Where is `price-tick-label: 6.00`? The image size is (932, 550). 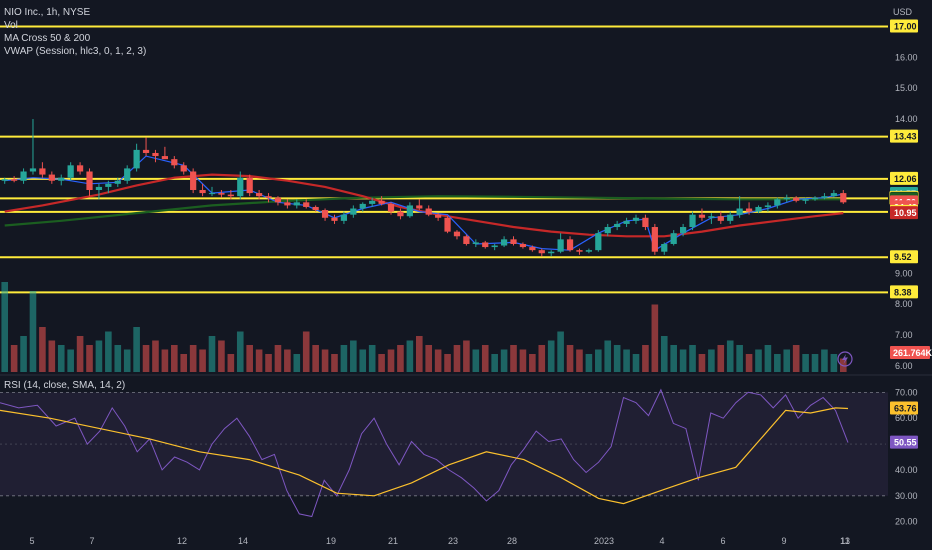 price-tick-label: 6.00 is located at coordinates (904, 366).